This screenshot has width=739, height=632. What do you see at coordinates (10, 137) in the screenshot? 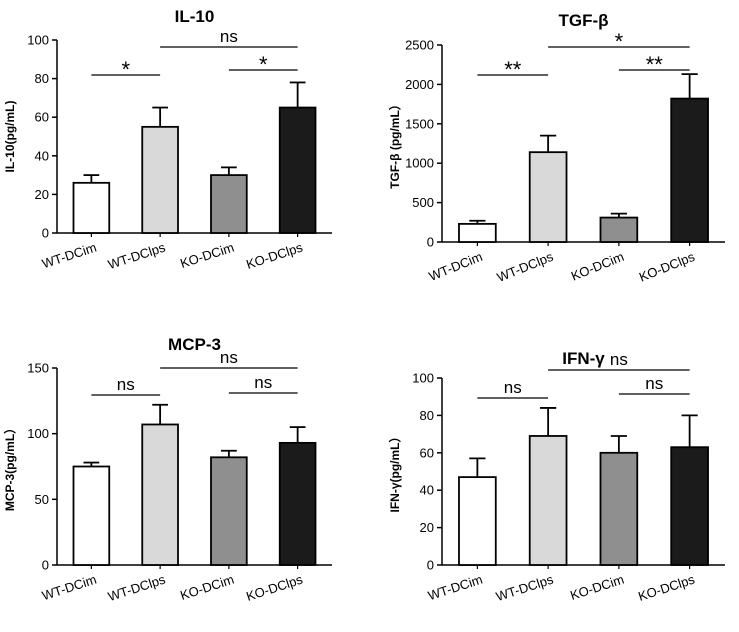
I see `y-axis-label: IL-10(pg/mL)` at bounding box center [10, 137].